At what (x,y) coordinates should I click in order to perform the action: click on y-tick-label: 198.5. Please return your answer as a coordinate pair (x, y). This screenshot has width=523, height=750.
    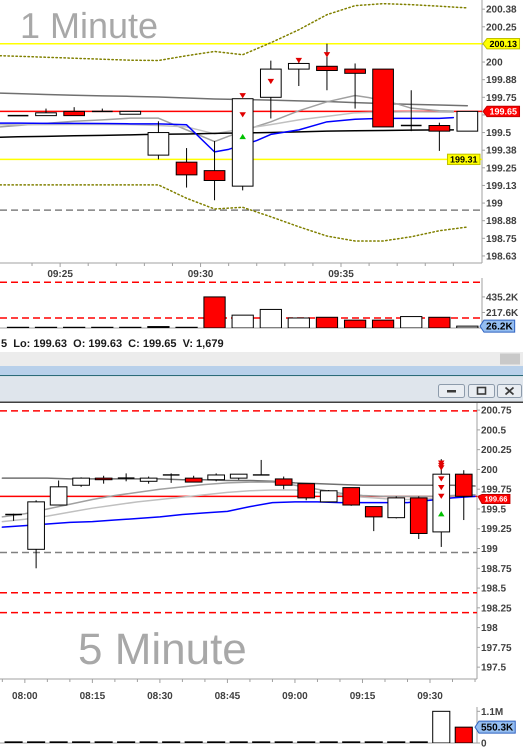
    Looking at the image, I should click on (493, 589).